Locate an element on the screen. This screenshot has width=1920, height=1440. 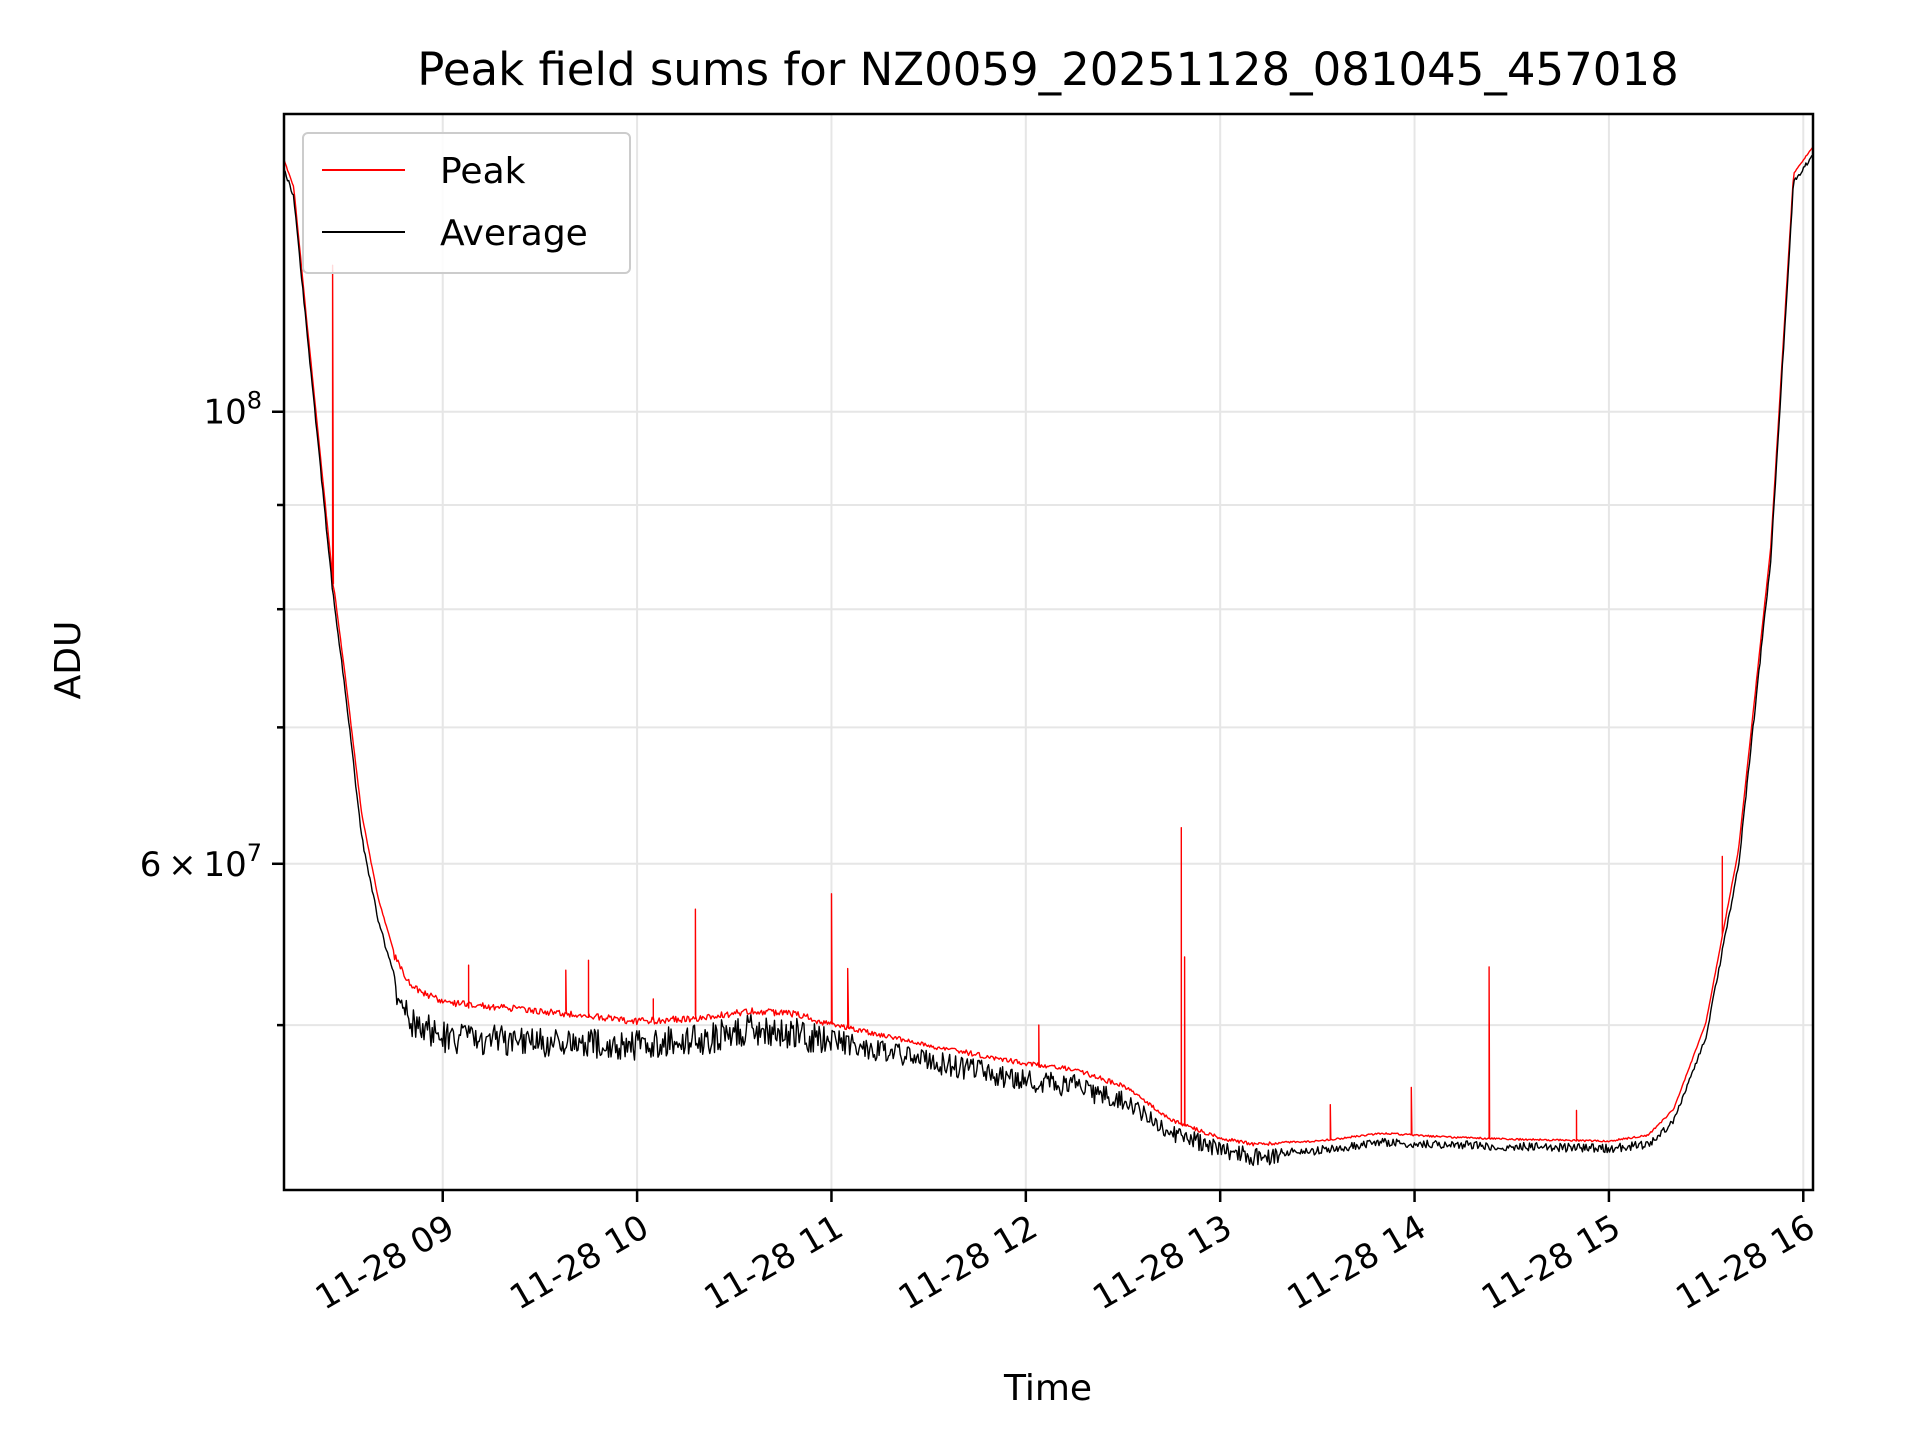
y-tick-label: 6 × 10⁷ is located at coordinates (201, 862).